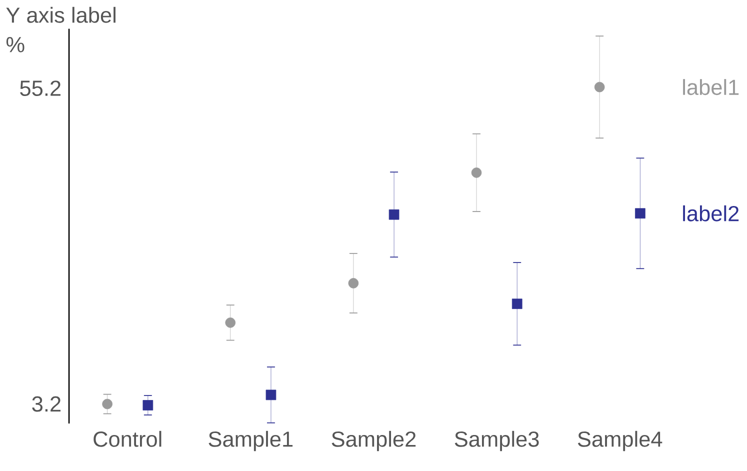 Image resolution: width=747 pixels, height=471 pixels. Describe the element at coordinates (250, 441) in the screenshot. I see `x-tick-label: Sample1` at that location.